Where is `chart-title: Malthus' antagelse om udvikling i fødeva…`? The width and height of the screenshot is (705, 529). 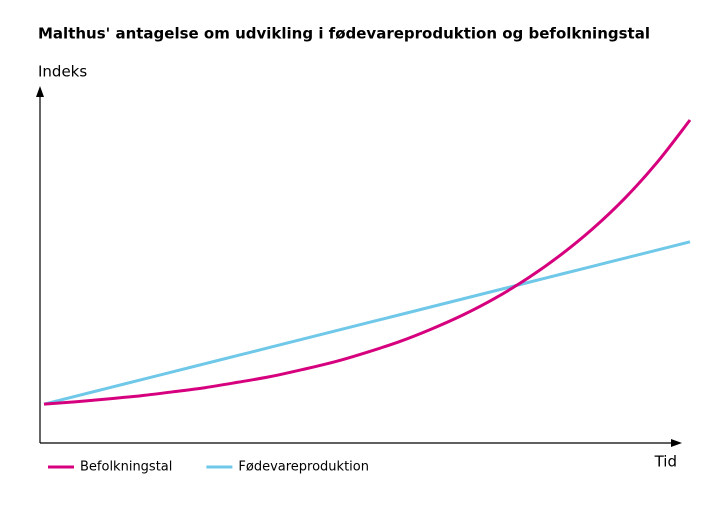 chart-title: Malthus' antagelse om udvikling i fødeva… is located at coordinates (344, 34).